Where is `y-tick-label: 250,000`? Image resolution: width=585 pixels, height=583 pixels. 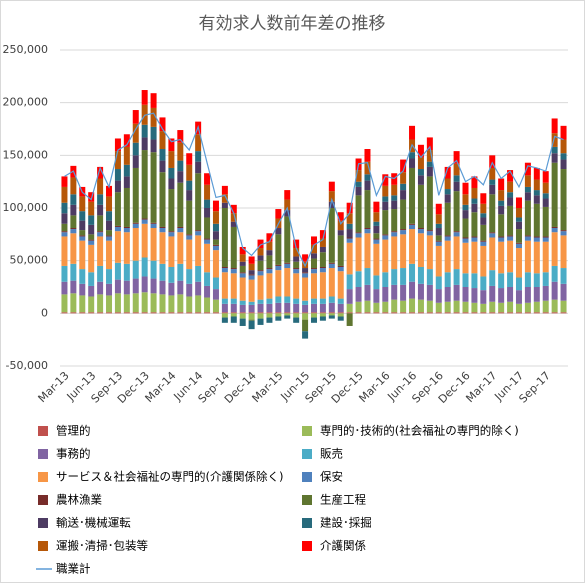
y-tick-label: 250,000 is located at coordinates (26, 49).